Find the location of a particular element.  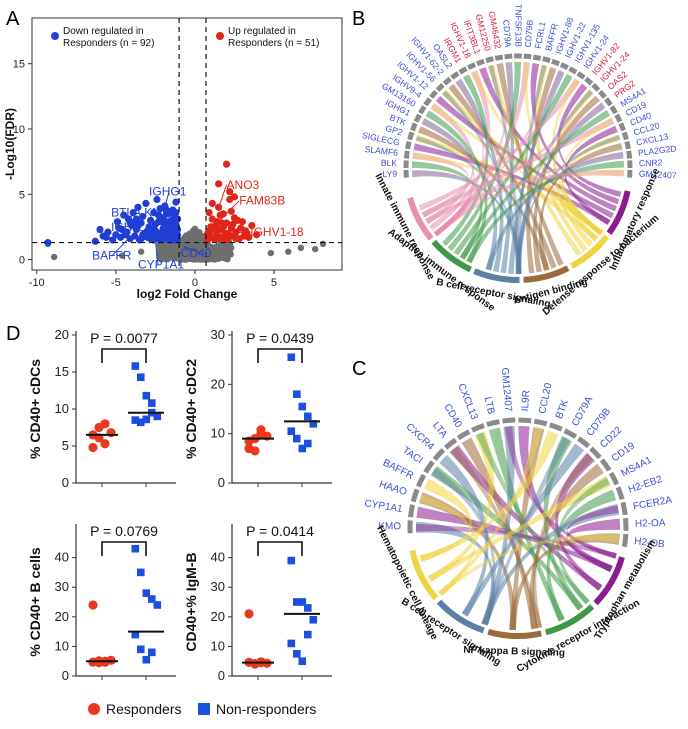

volcano-ylabel: -Log10(FDR) is located at coordinates (10, 144).